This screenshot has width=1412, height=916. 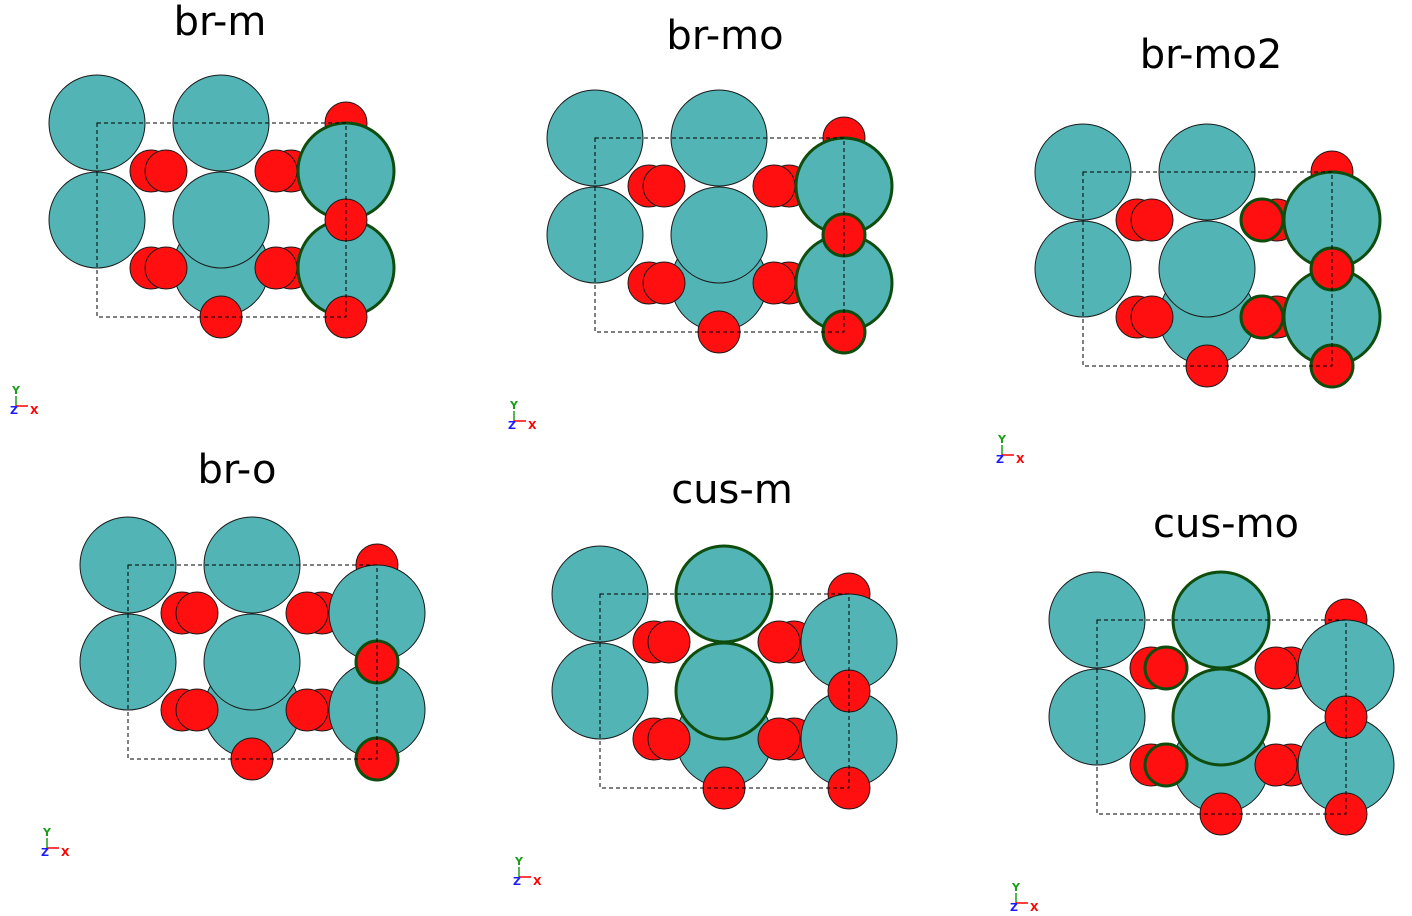 What do you see at coordinates (220, 22) in the screenshot?
I see `panel-title: br-m` at bounding box center [220, 22].